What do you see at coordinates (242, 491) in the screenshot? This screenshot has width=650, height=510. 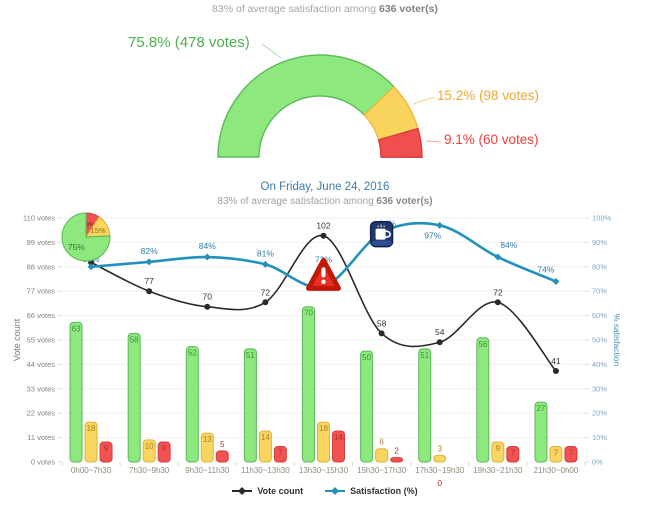 I see `vote-count-marker-icon` at bounding box center [242, 491].